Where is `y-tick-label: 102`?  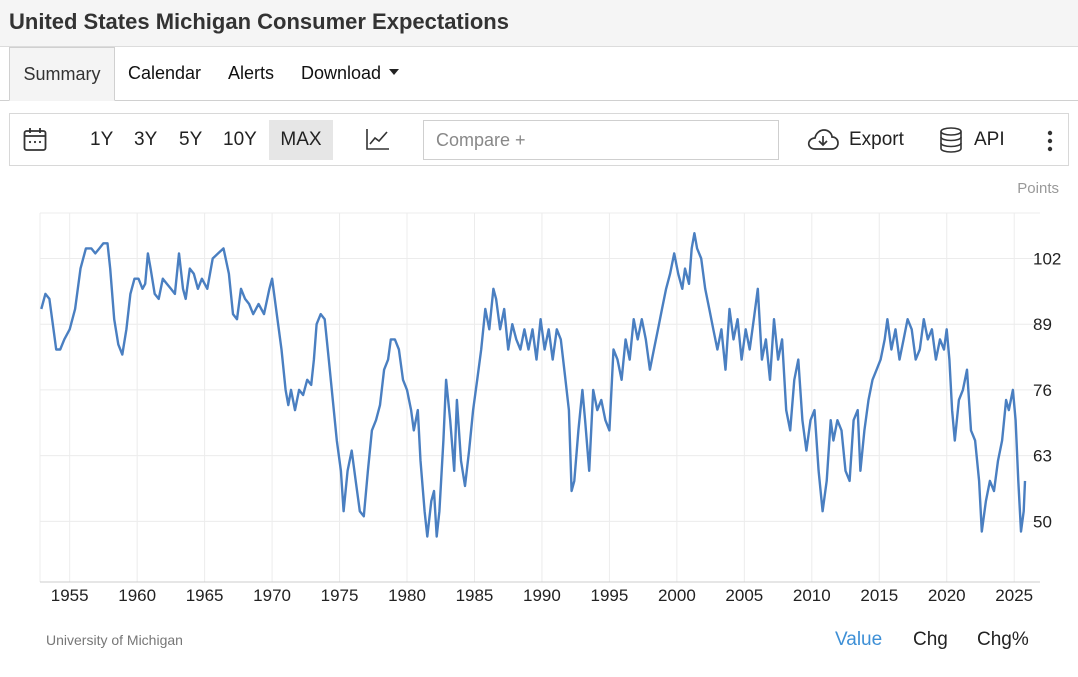
y-tick-label: 102 is located at coordinates (1047, 258).